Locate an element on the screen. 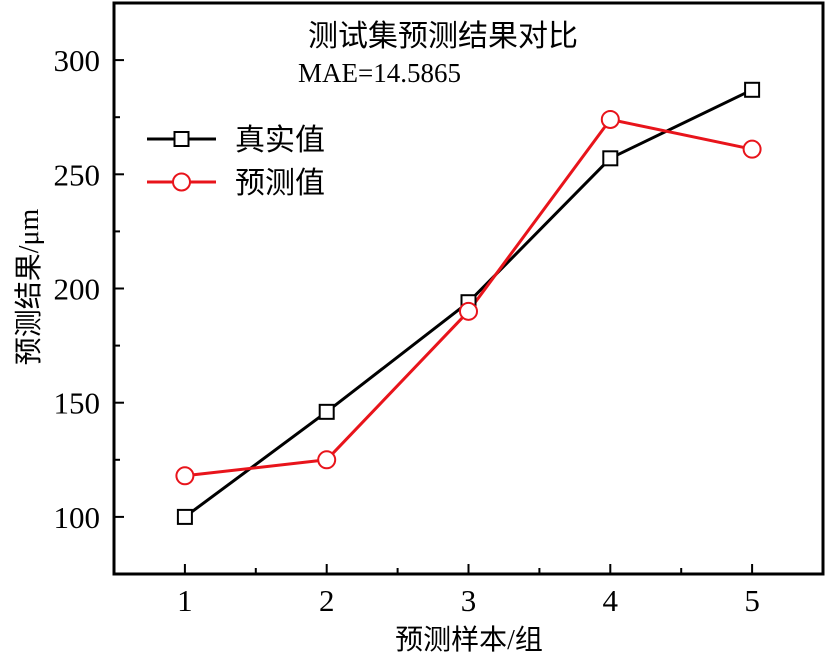  legend-label: 真实值 is located at coordinates (280, 140).